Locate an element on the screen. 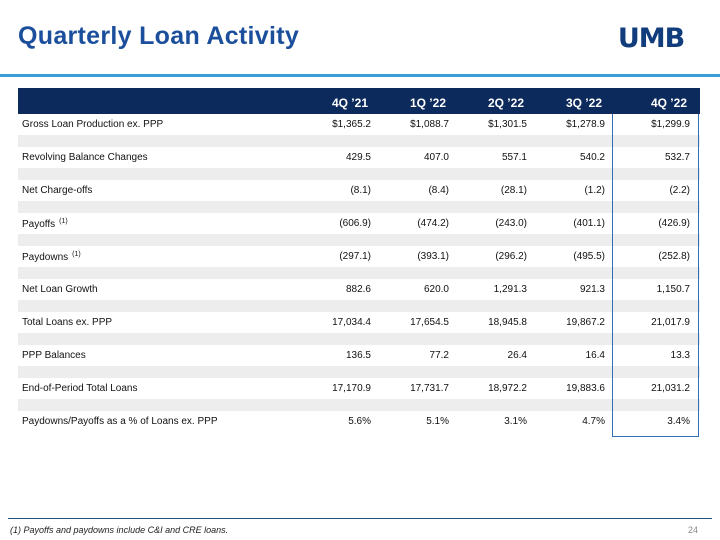  row-label-text: Gross Loan Production ex. PPP is located at coordinates (93, 124).